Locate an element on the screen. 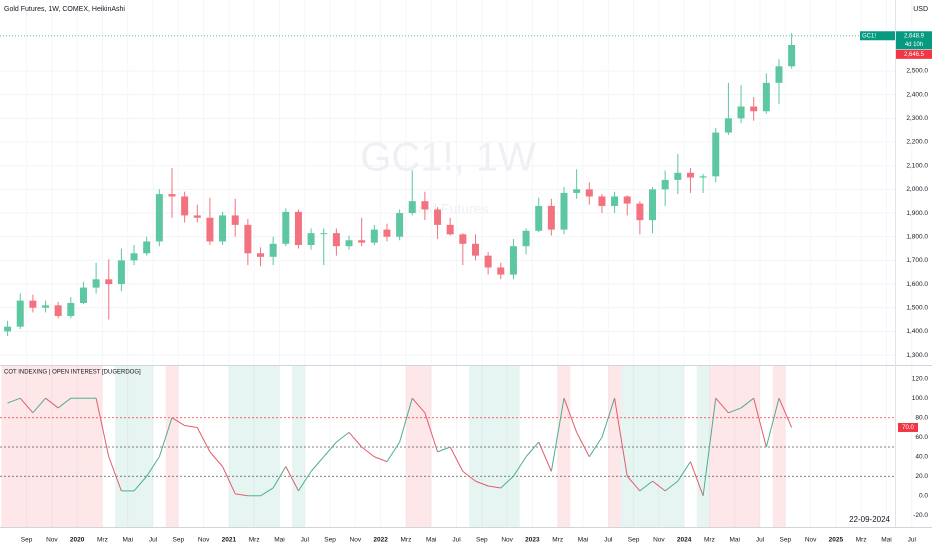  x-tick-label: 2023 is located at coordinates (532, 540).